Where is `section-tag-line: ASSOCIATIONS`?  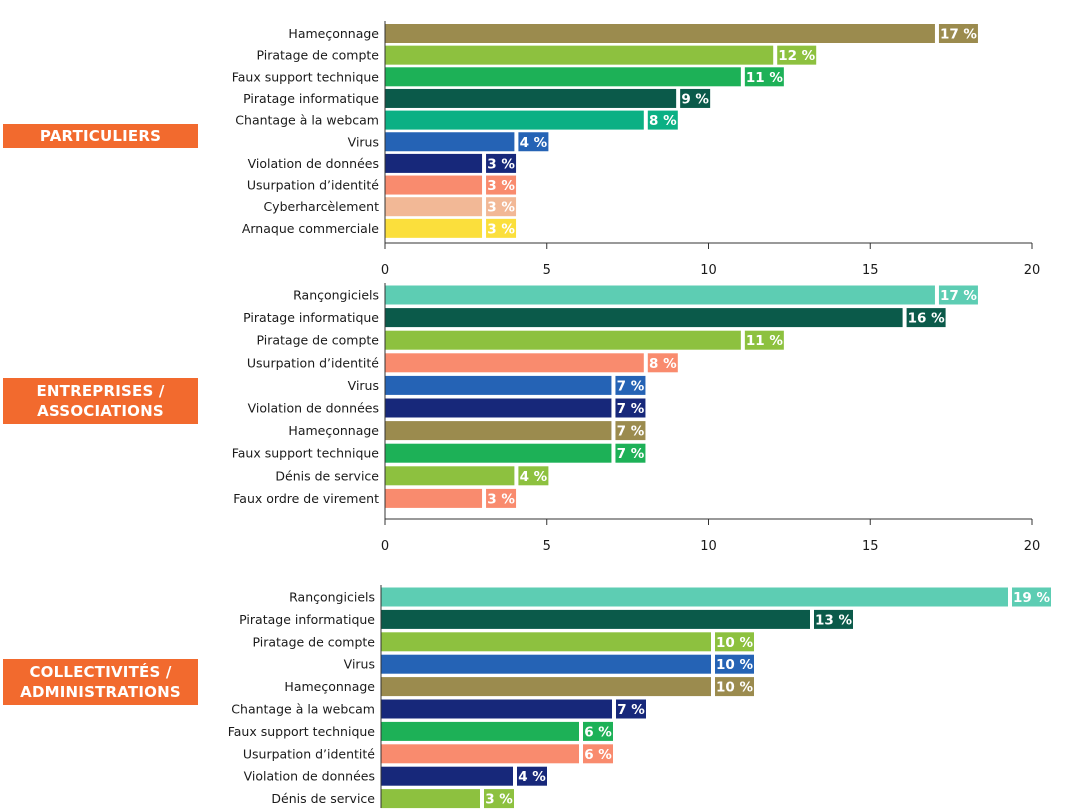 section-tag-line: ASSOCIATIONS is located at coordinates (100, 411).